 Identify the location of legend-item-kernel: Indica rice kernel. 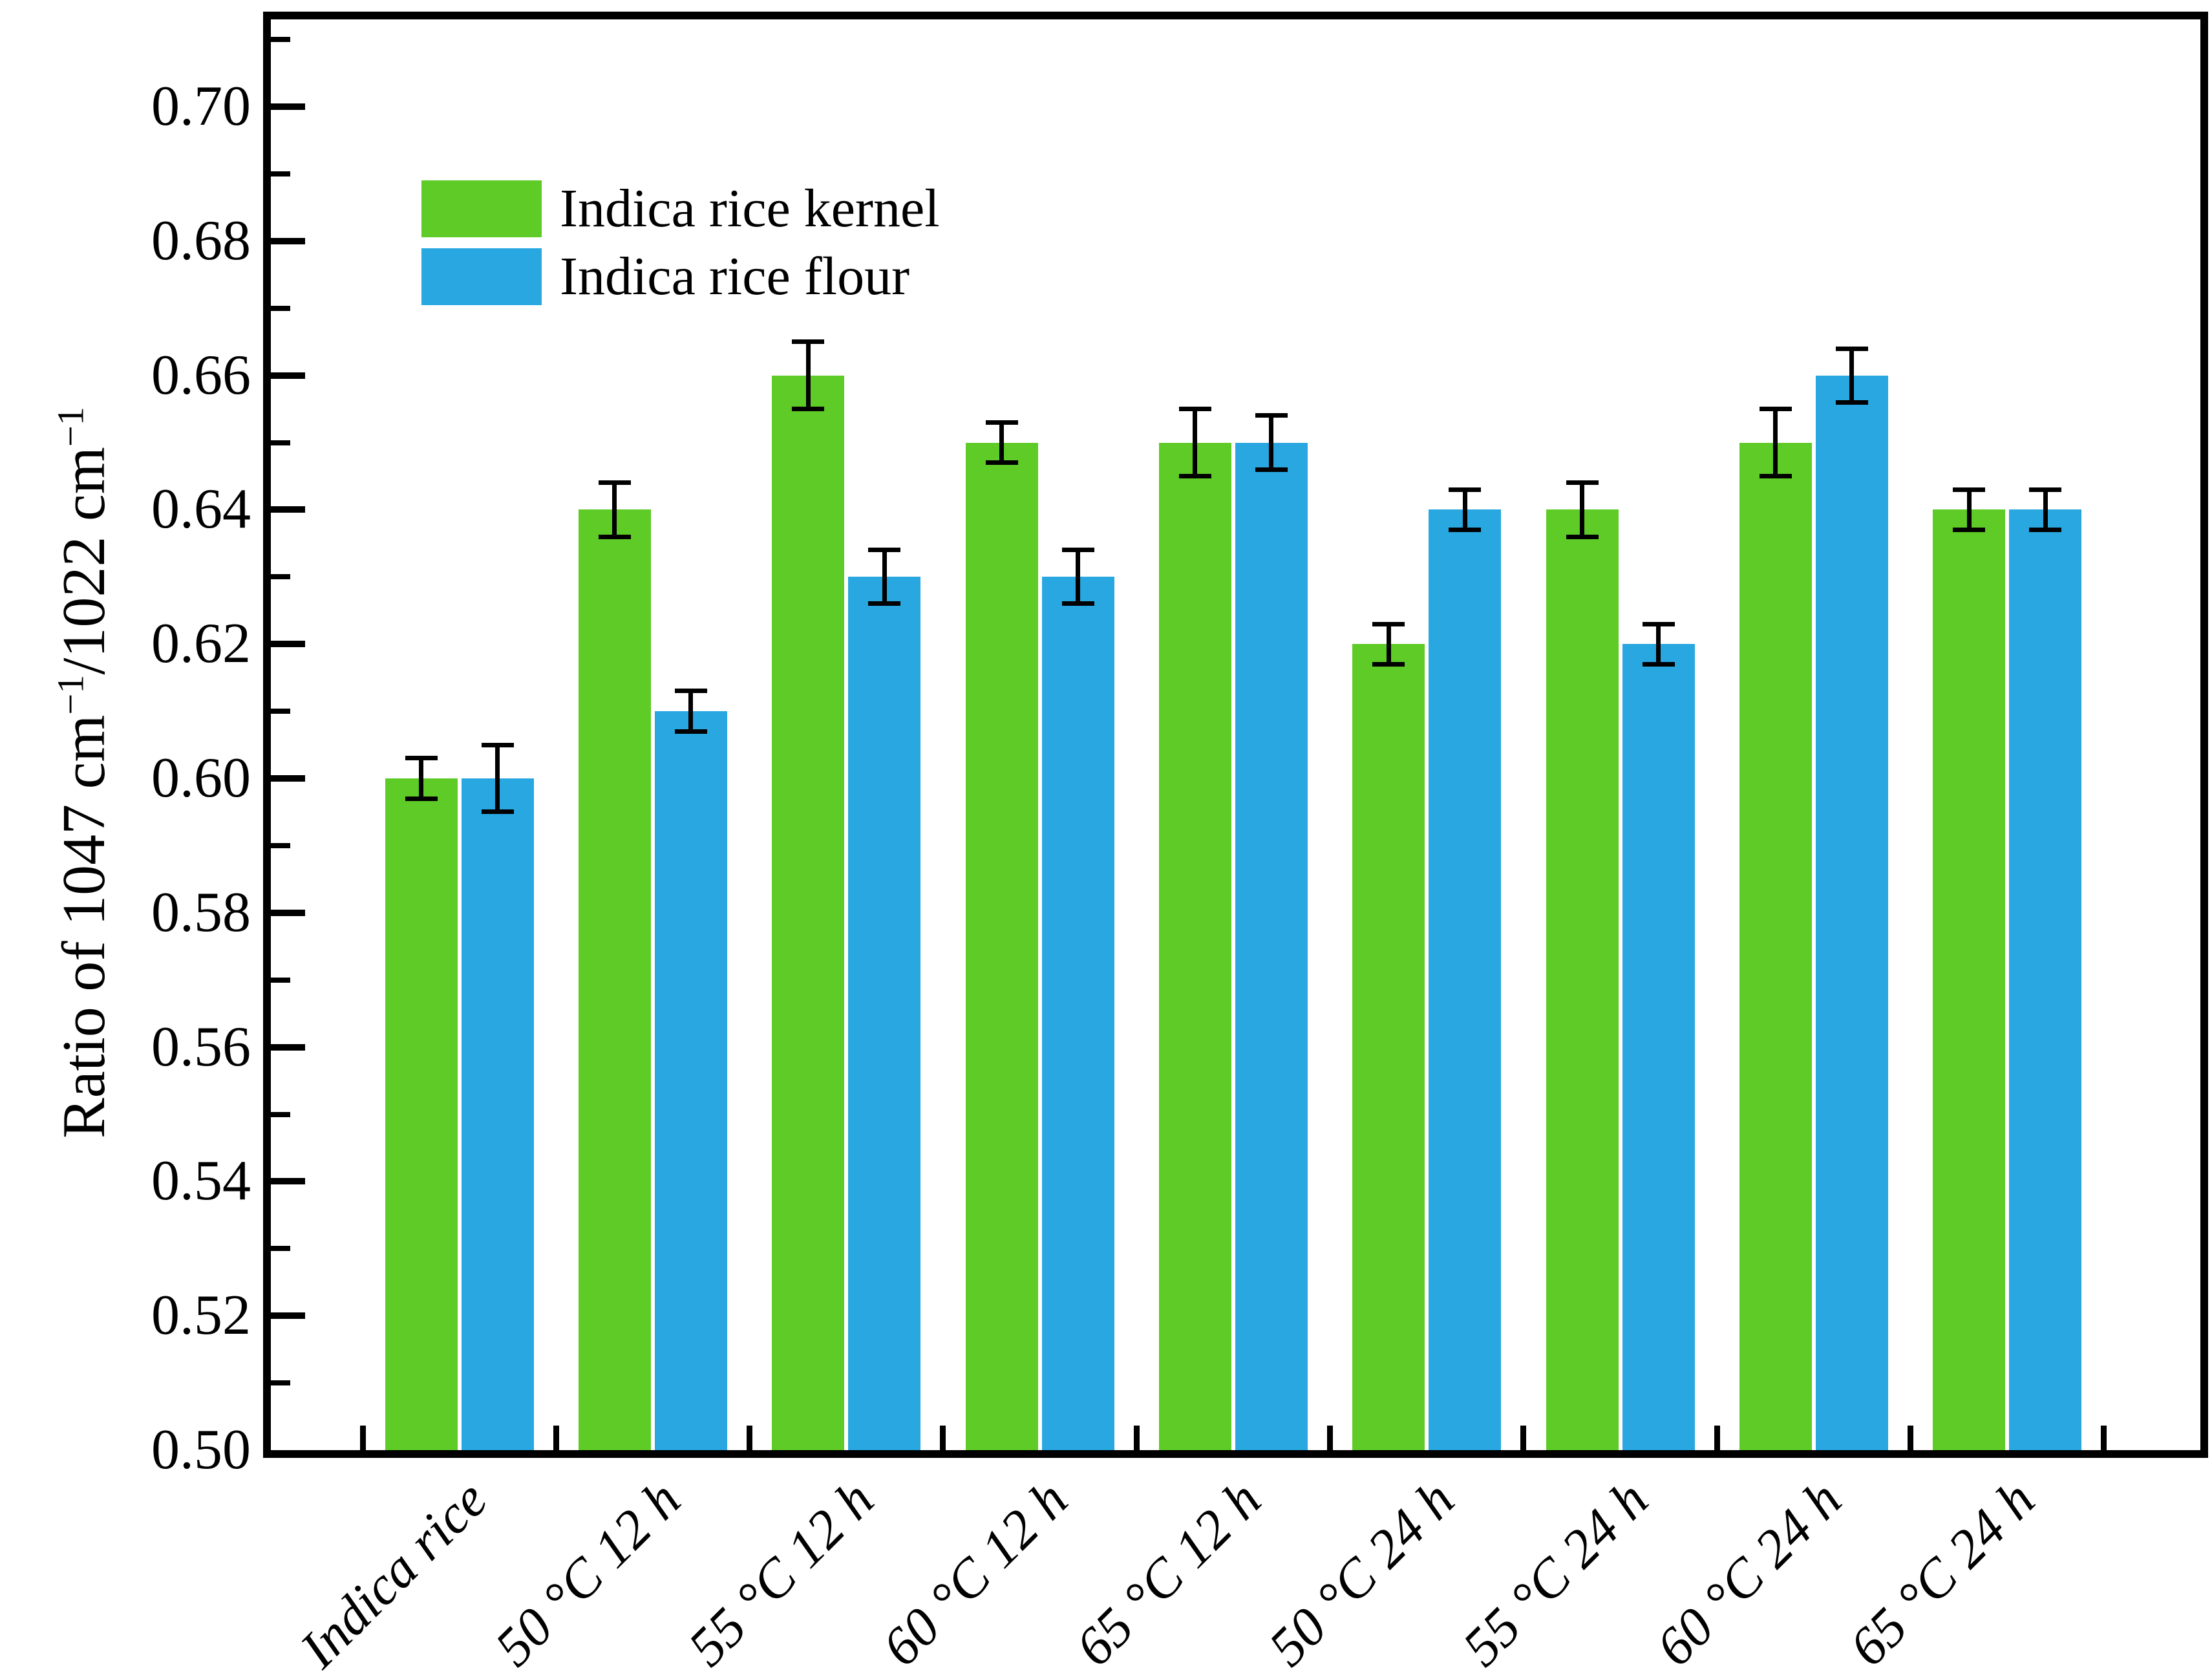
(680, 208).